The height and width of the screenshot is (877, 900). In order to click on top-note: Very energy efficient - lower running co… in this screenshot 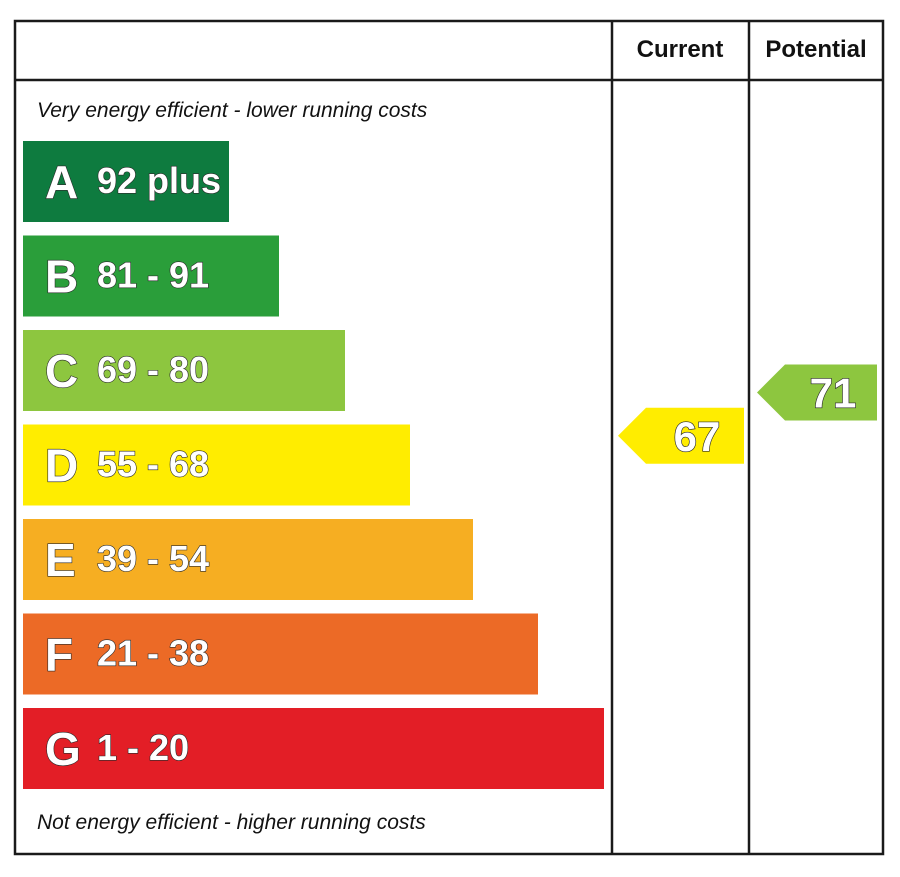, I will do `click(232, 110)`.